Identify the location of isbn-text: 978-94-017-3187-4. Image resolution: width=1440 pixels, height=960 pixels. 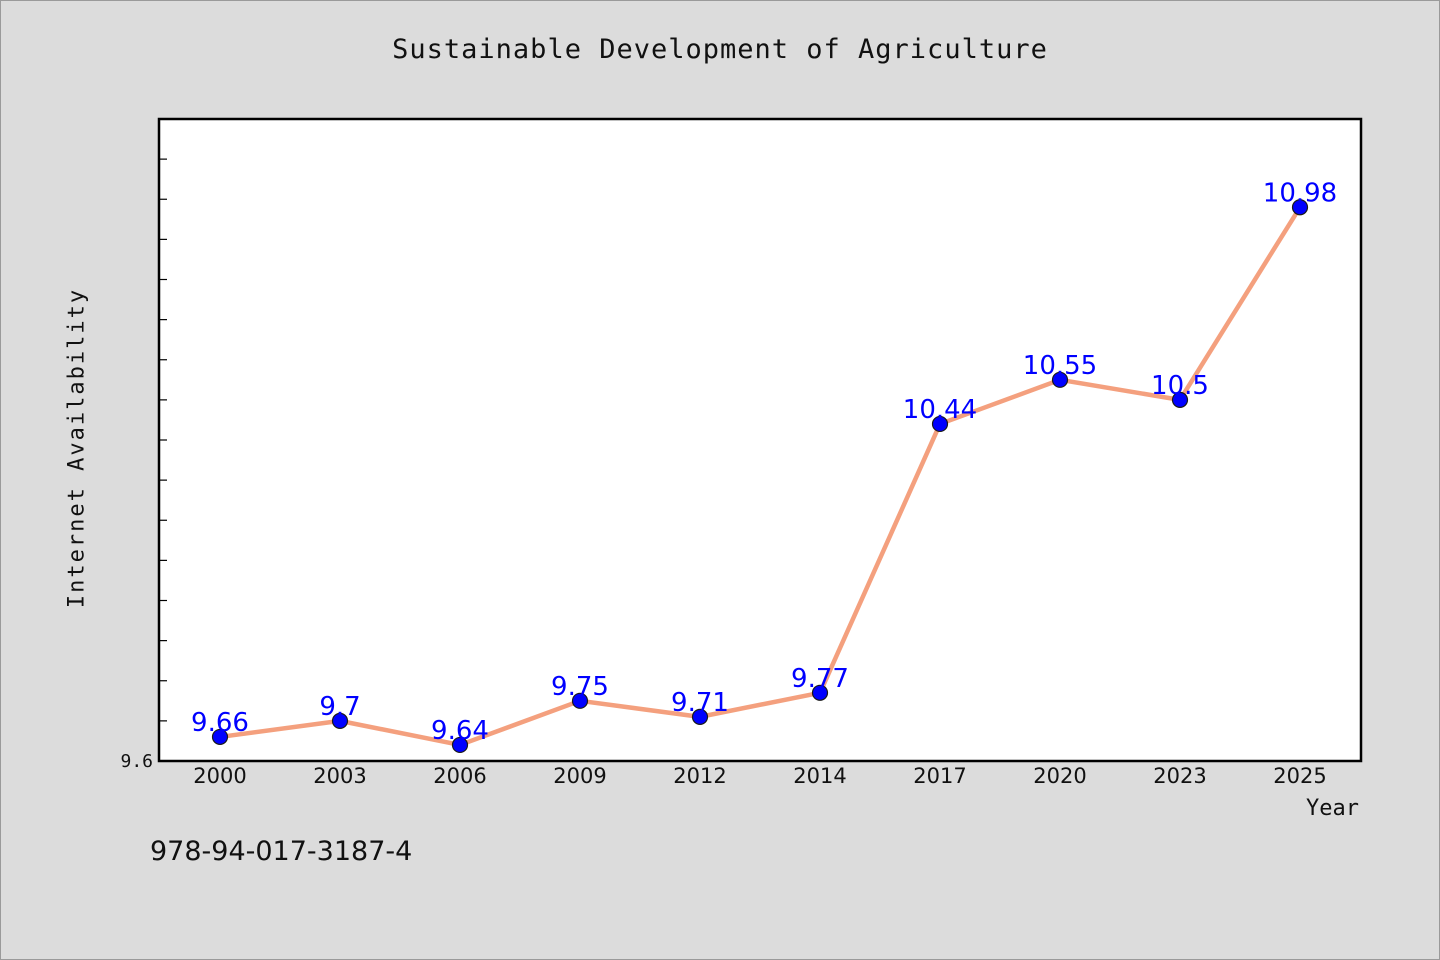
(281, 851).